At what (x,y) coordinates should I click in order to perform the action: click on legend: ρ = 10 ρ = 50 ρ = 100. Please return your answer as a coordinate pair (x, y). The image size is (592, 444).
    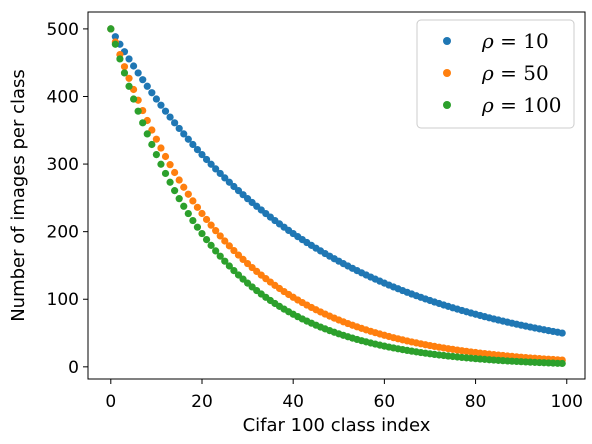
    Looking at the image, I should click on (495, 74).